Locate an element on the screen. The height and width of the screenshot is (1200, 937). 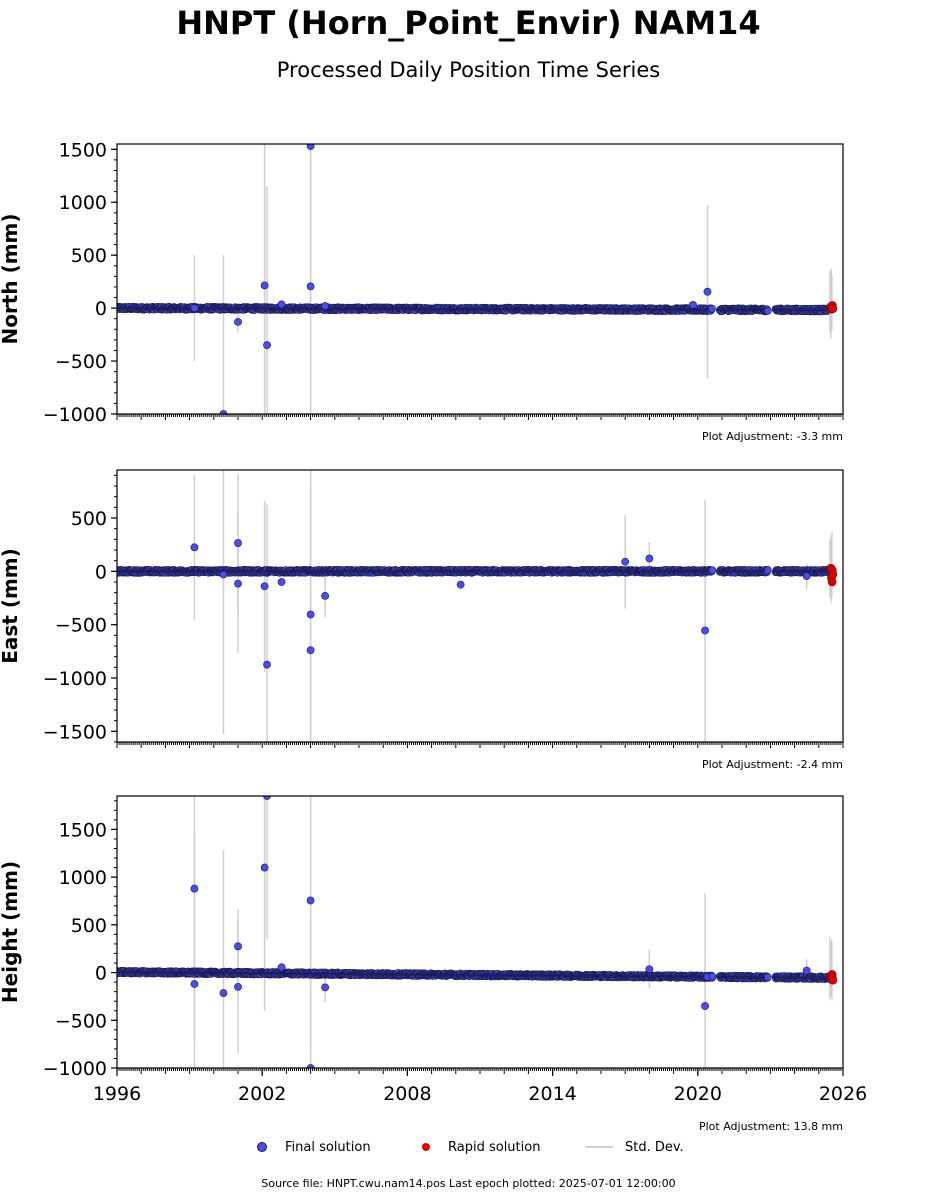
plot-adjustment-label: Plot Adjustment: -2.4 mm is located at coordinates (772, 764).